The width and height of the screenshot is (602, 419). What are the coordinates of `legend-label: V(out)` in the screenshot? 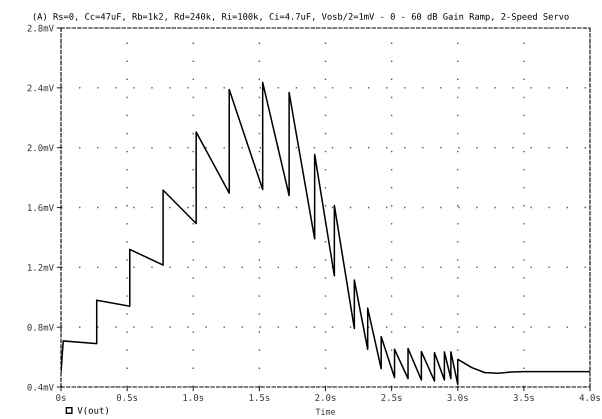 It's located at (93, 410).